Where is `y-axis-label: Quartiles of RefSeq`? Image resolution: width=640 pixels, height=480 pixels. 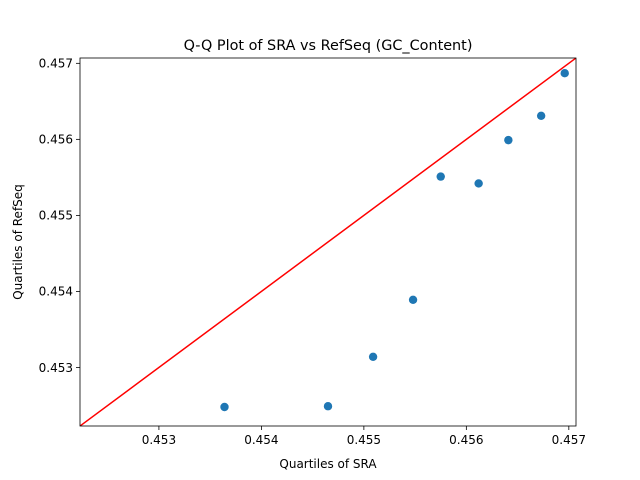 y-axis-label: Quartiles of RefSeq is located at coordinates (18, 242).